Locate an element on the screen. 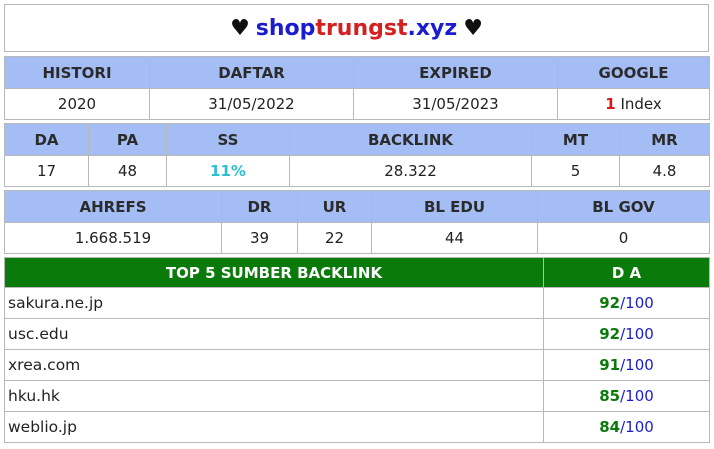 This screenshot has height=449, width=714. backlink-da: 85/100 is located at coordinates (626, 396).